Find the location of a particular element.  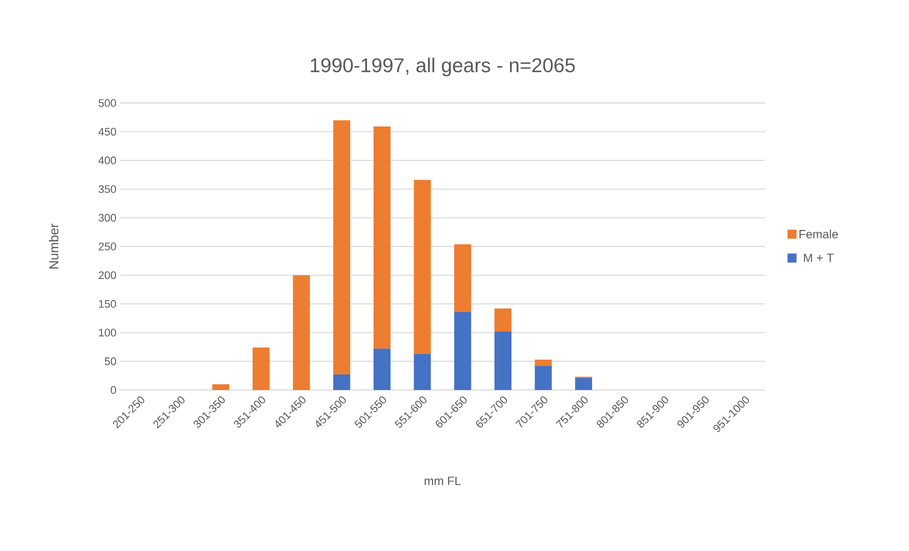

y-tick-label: 300 is located at coordinates (107, 218).